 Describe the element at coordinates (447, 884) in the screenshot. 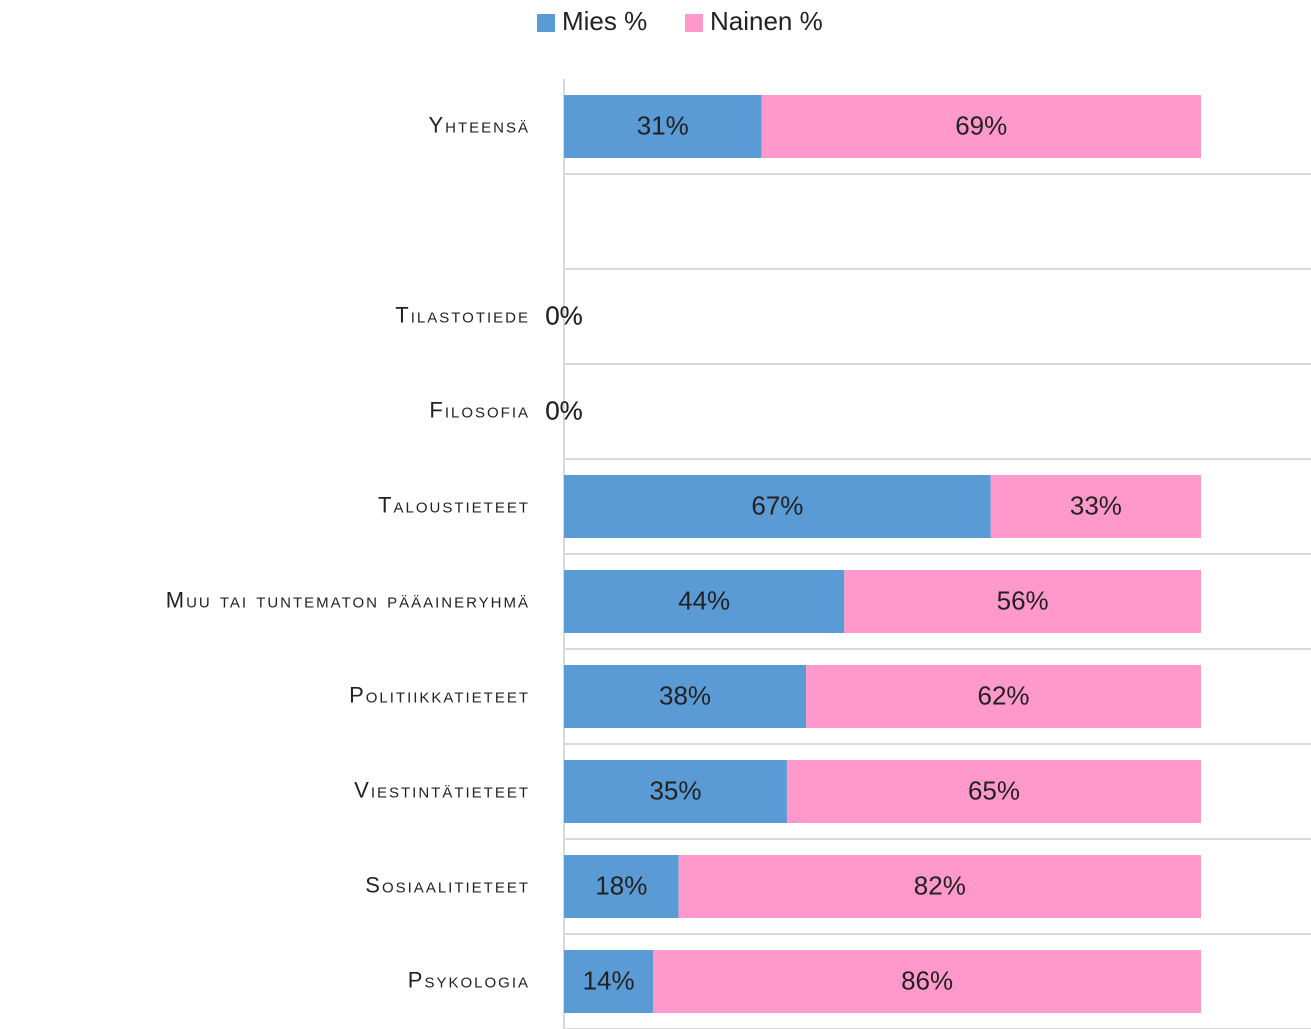

I see `category-label: Sosiaalitieteet` at that location.